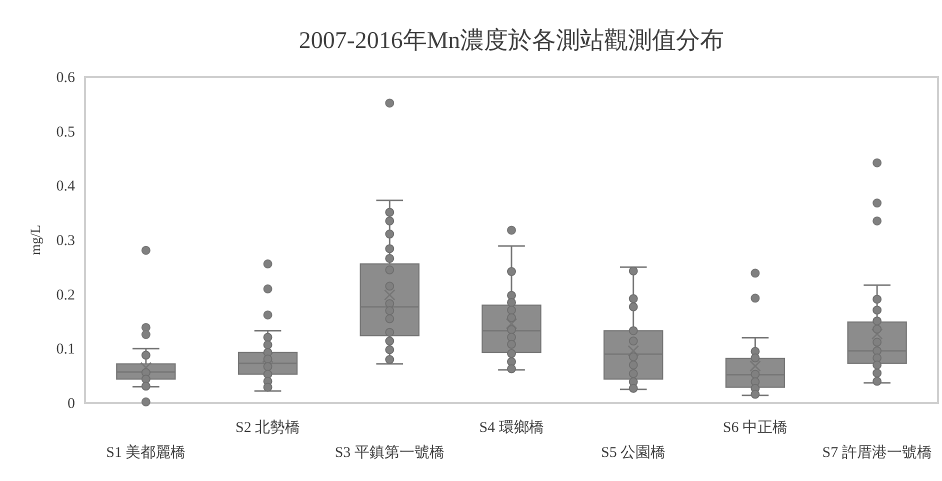 This screenshot has width=942, height=481. Describe the element at coordinates (65, 295) in the screenshot. I see `ytick: 0.2` at that location.